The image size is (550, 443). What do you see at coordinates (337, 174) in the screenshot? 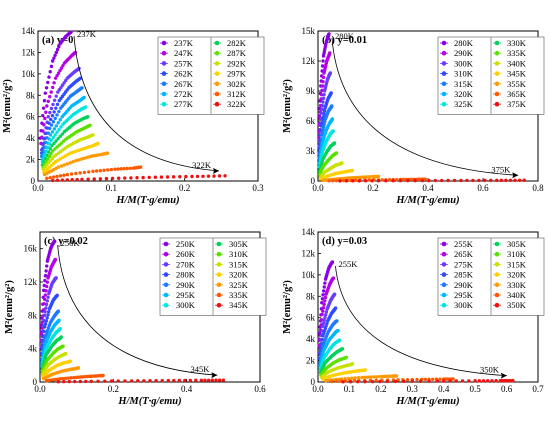
I see `series-345K` at bounding box center [337, 174].